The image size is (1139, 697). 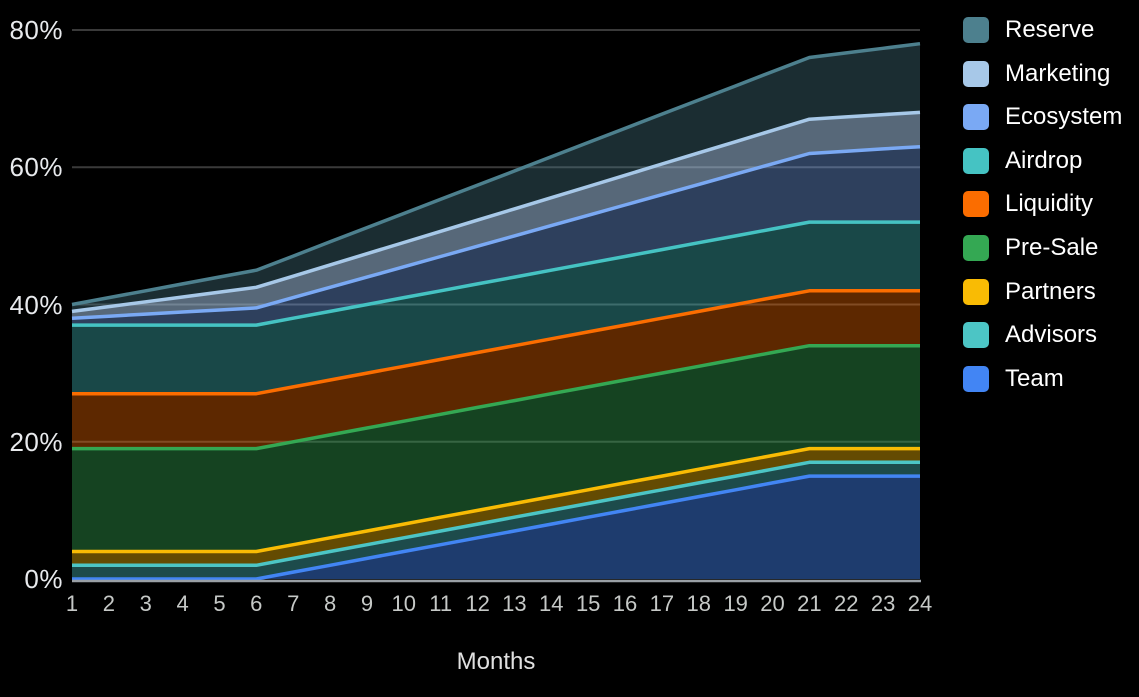 What do you see at coordinates (404, 603) in the screenshot?
I see `x-tick-label: 10` at bounding box center [404, 603].